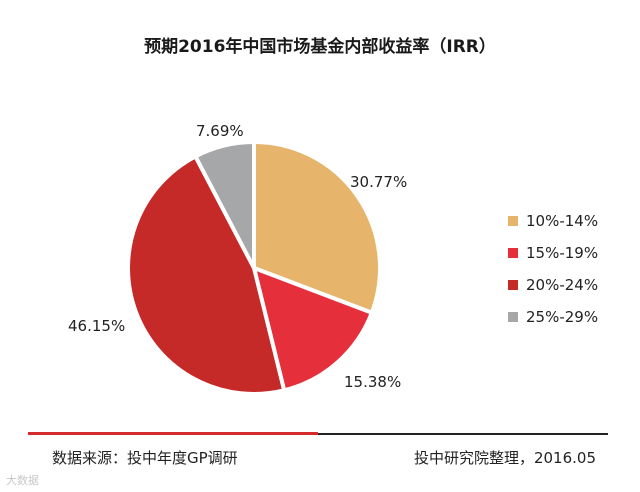  What do you see at coordinates (145, 458) in the screenshot?
I see `data-source: 数据来源：投中年度GP调研` at bounding box center [145, 458].